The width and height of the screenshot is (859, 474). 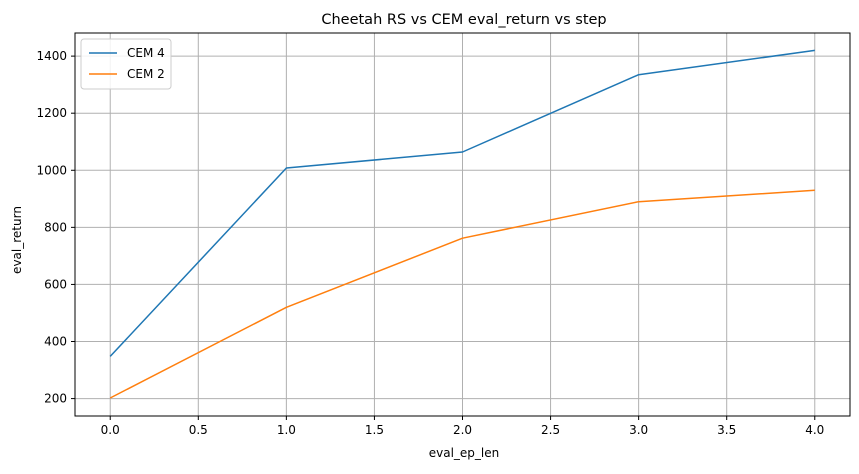 I want to click on x-tick-label: 4.0, so click(x=814, y=430).